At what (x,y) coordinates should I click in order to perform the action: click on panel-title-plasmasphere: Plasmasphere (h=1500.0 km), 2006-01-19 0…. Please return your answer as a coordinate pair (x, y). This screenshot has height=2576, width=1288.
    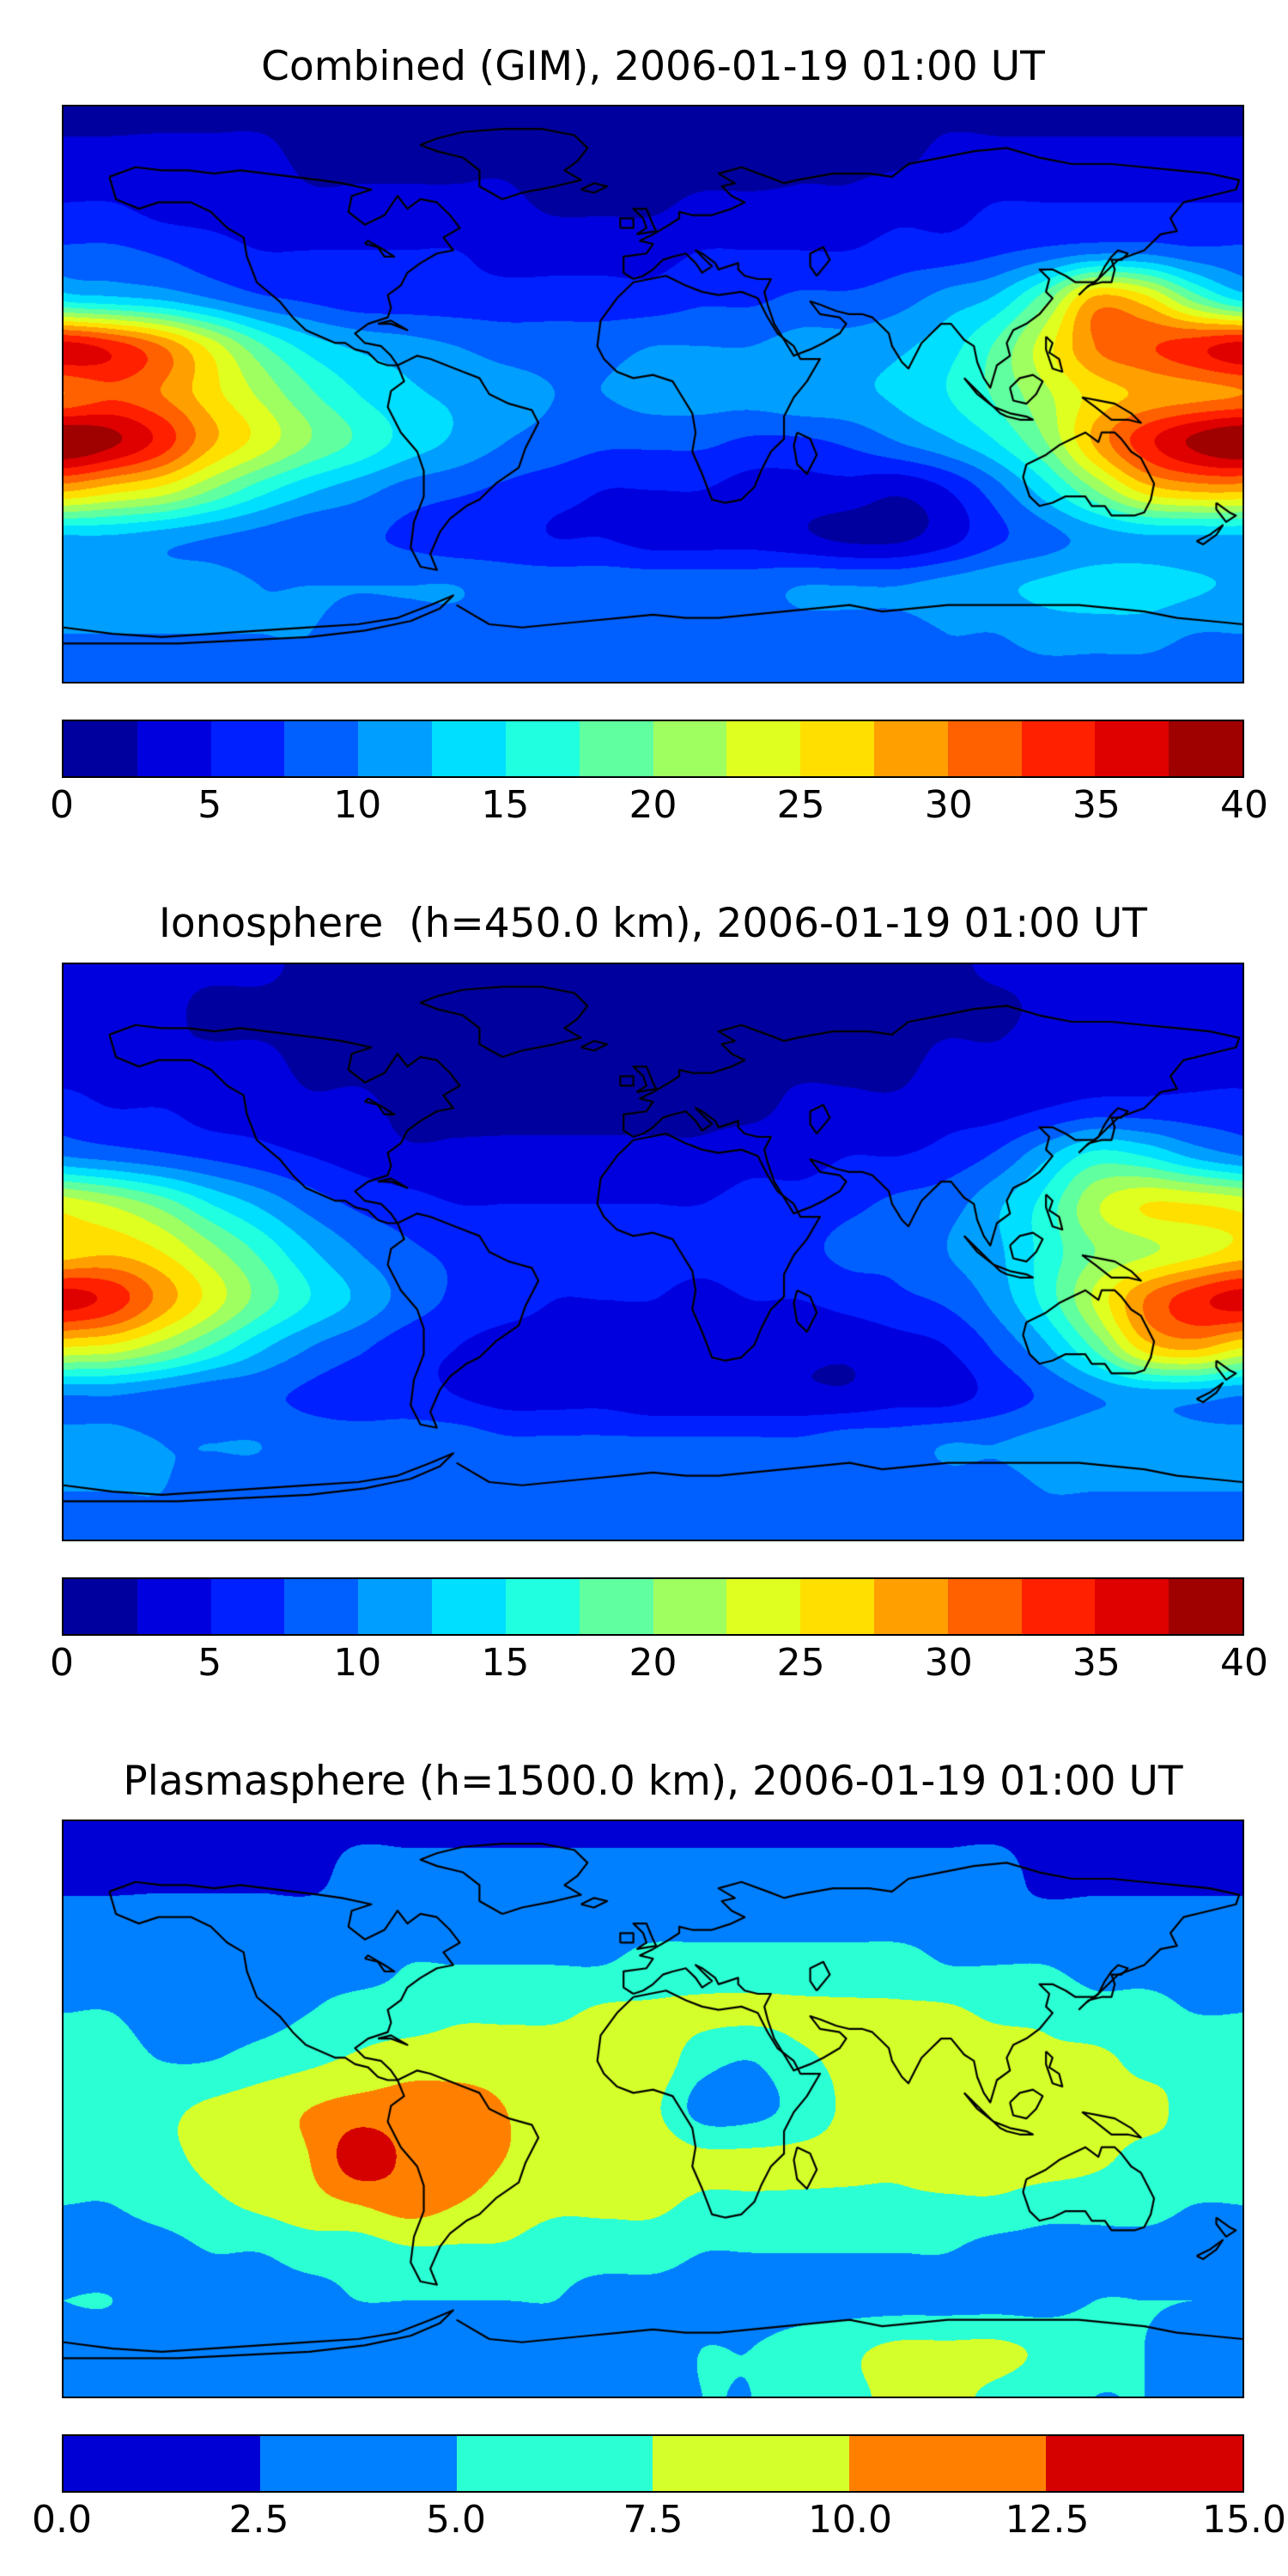
    Looking at the image, I should click on (653, 1781).